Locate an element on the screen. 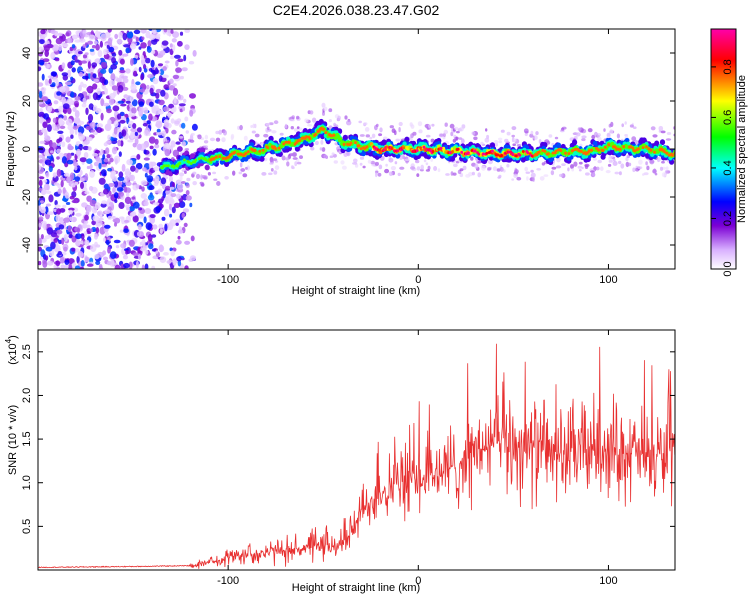 The height and width of the screenshot is (600, 750). snr-y-multiplier: (x104) is located at coordinates (11, 350).